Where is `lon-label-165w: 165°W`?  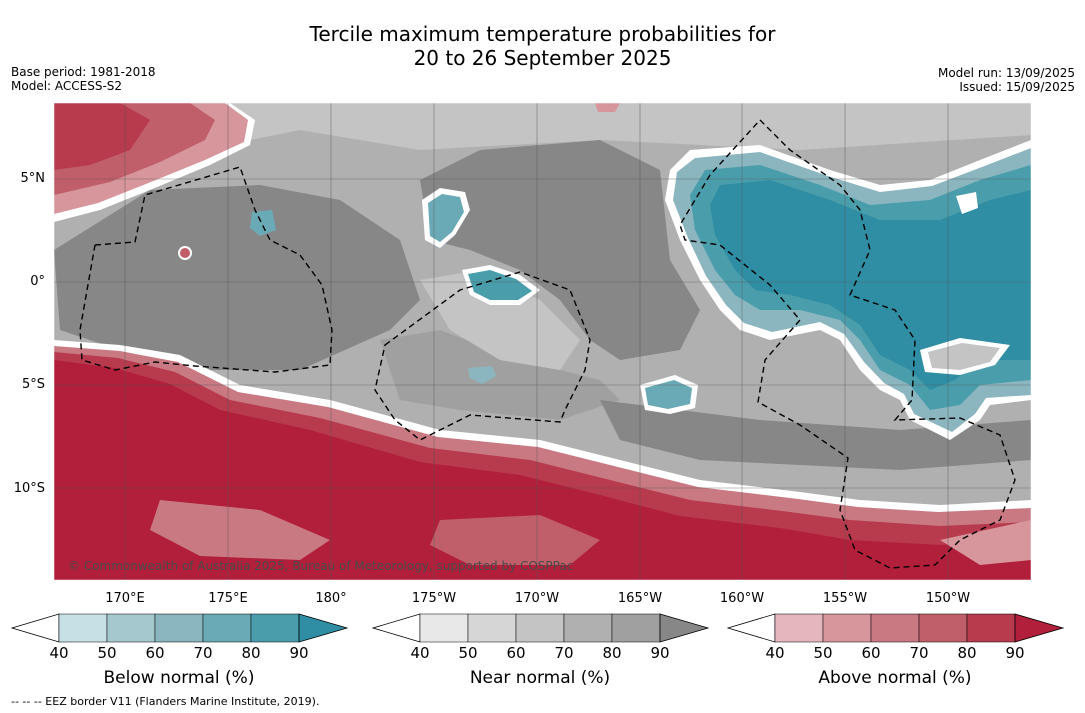
lon-label-165w: 165°W is located at coordinates (640, 598).